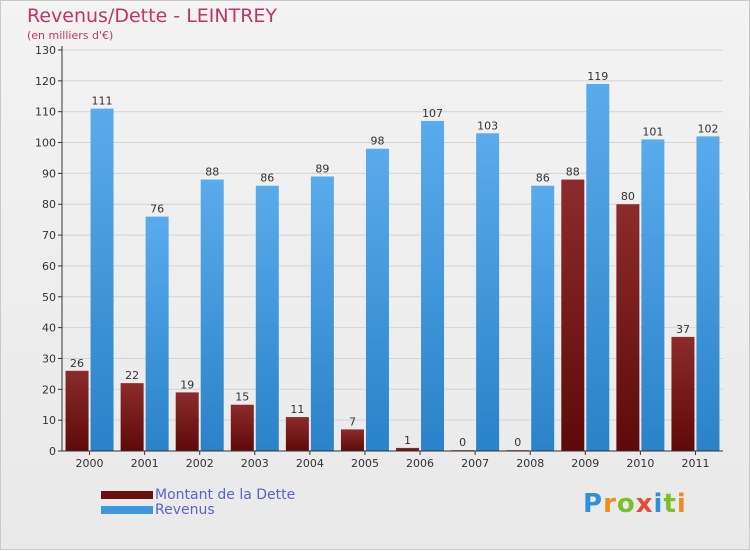 The height and width of the screenshot is (551, 750). I want to click on data-label-revenue: 103, so click(487, 125).